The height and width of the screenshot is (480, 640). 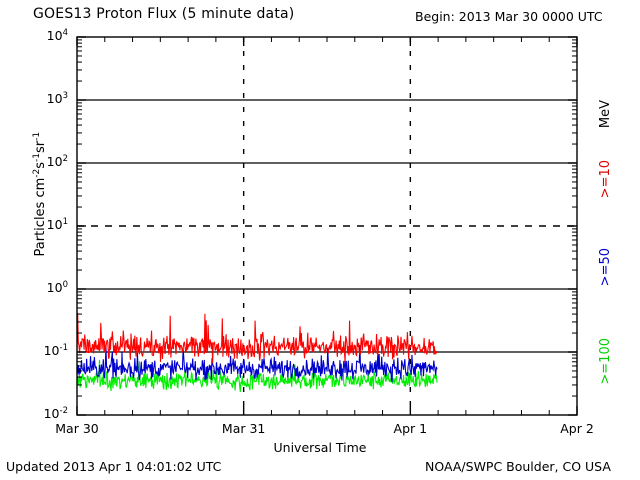 I want to click on source-attribution: NOAA/SWPC Boulder, CO USA, so click(x=518, y=466).